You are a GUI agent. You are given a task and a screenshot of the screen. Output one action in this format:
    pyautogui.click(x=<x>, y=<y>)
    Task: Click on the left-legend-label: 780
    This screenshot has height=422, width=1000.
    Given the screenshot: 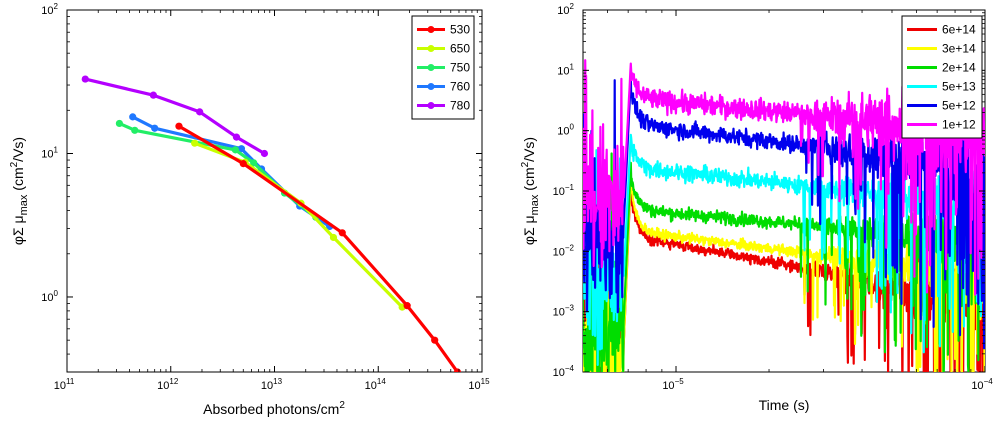 What is the action you would take?
    pyautogui.click(x=460, y=106)
    